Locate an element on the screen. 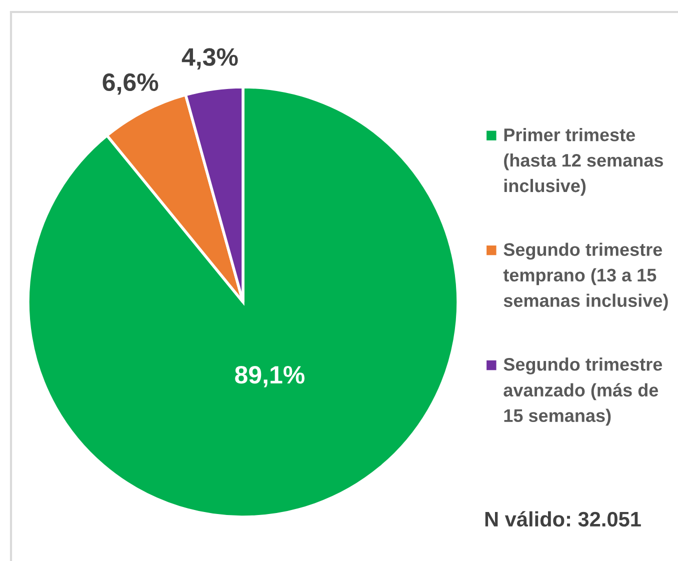 Image resolution: width=678 pixels, height=561 pixels. legend-label: Segundo trimestre temprano (13 a 15 semanas inclusive) is located at coordinates (585, 276).